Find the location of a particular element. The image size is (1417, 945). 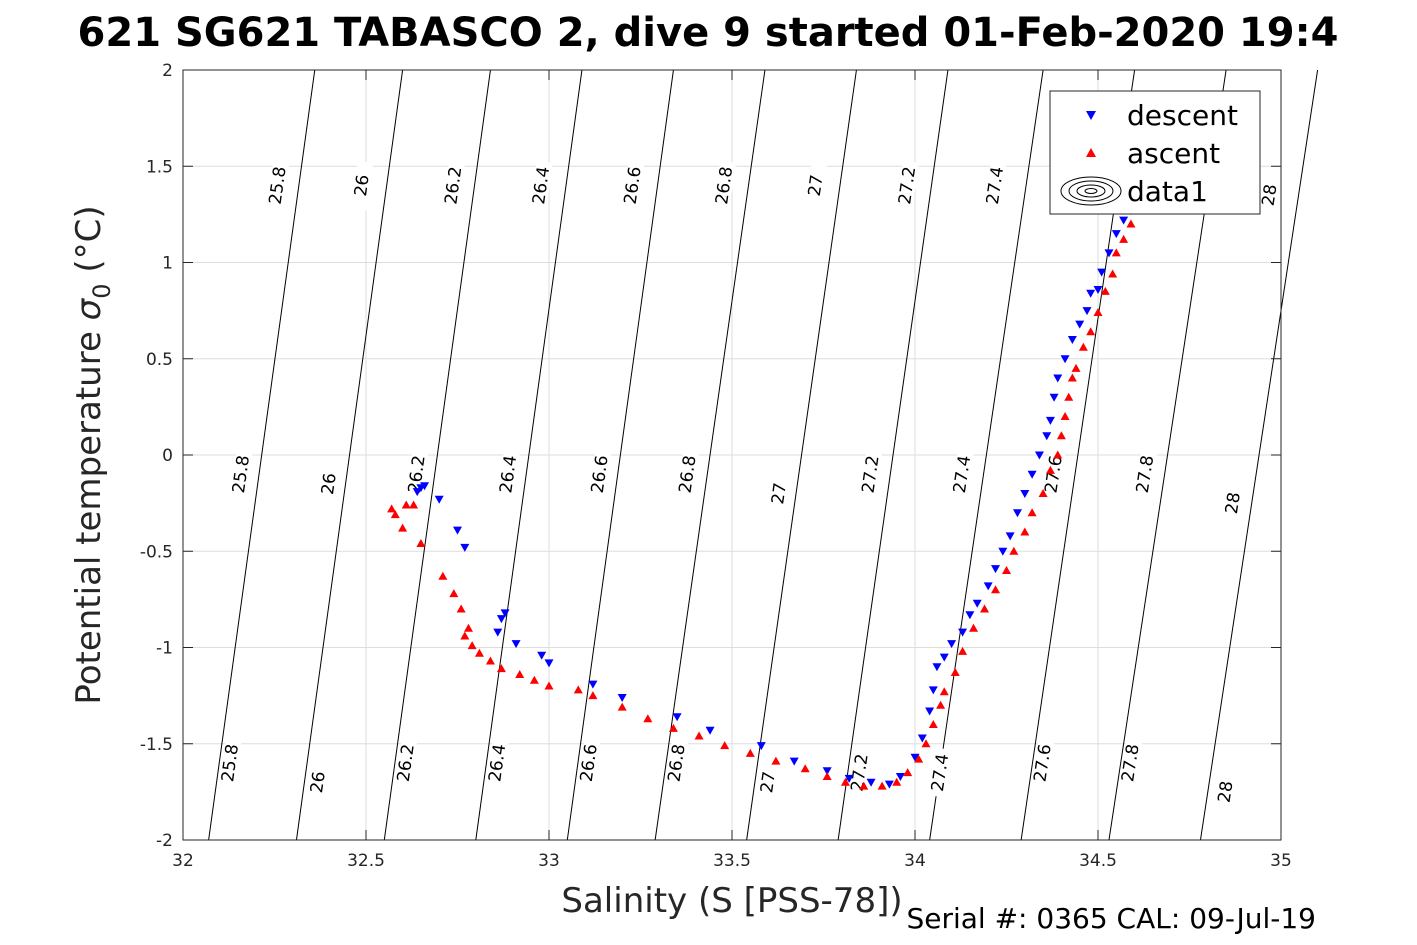

y-tick-label: 0 is located at coordinates (167, 456).